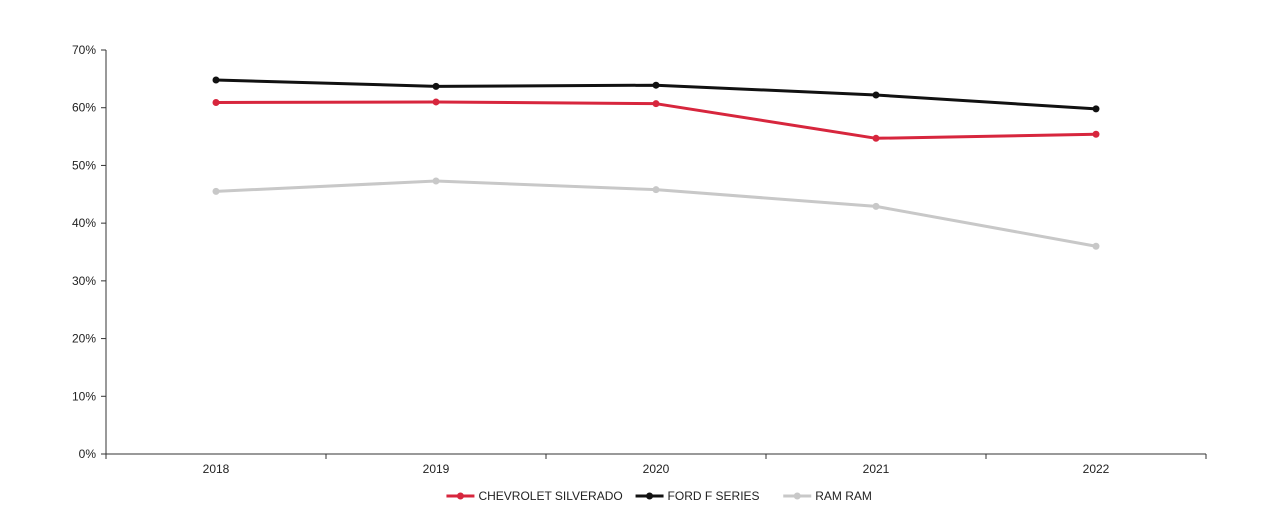 Image resolution: width=1280 pixels, height=526 pixels. What do you see at coordinates (84, 223) in the screenshot?
I see `y-tick-label: 40%` at bounding box center [84, 223].